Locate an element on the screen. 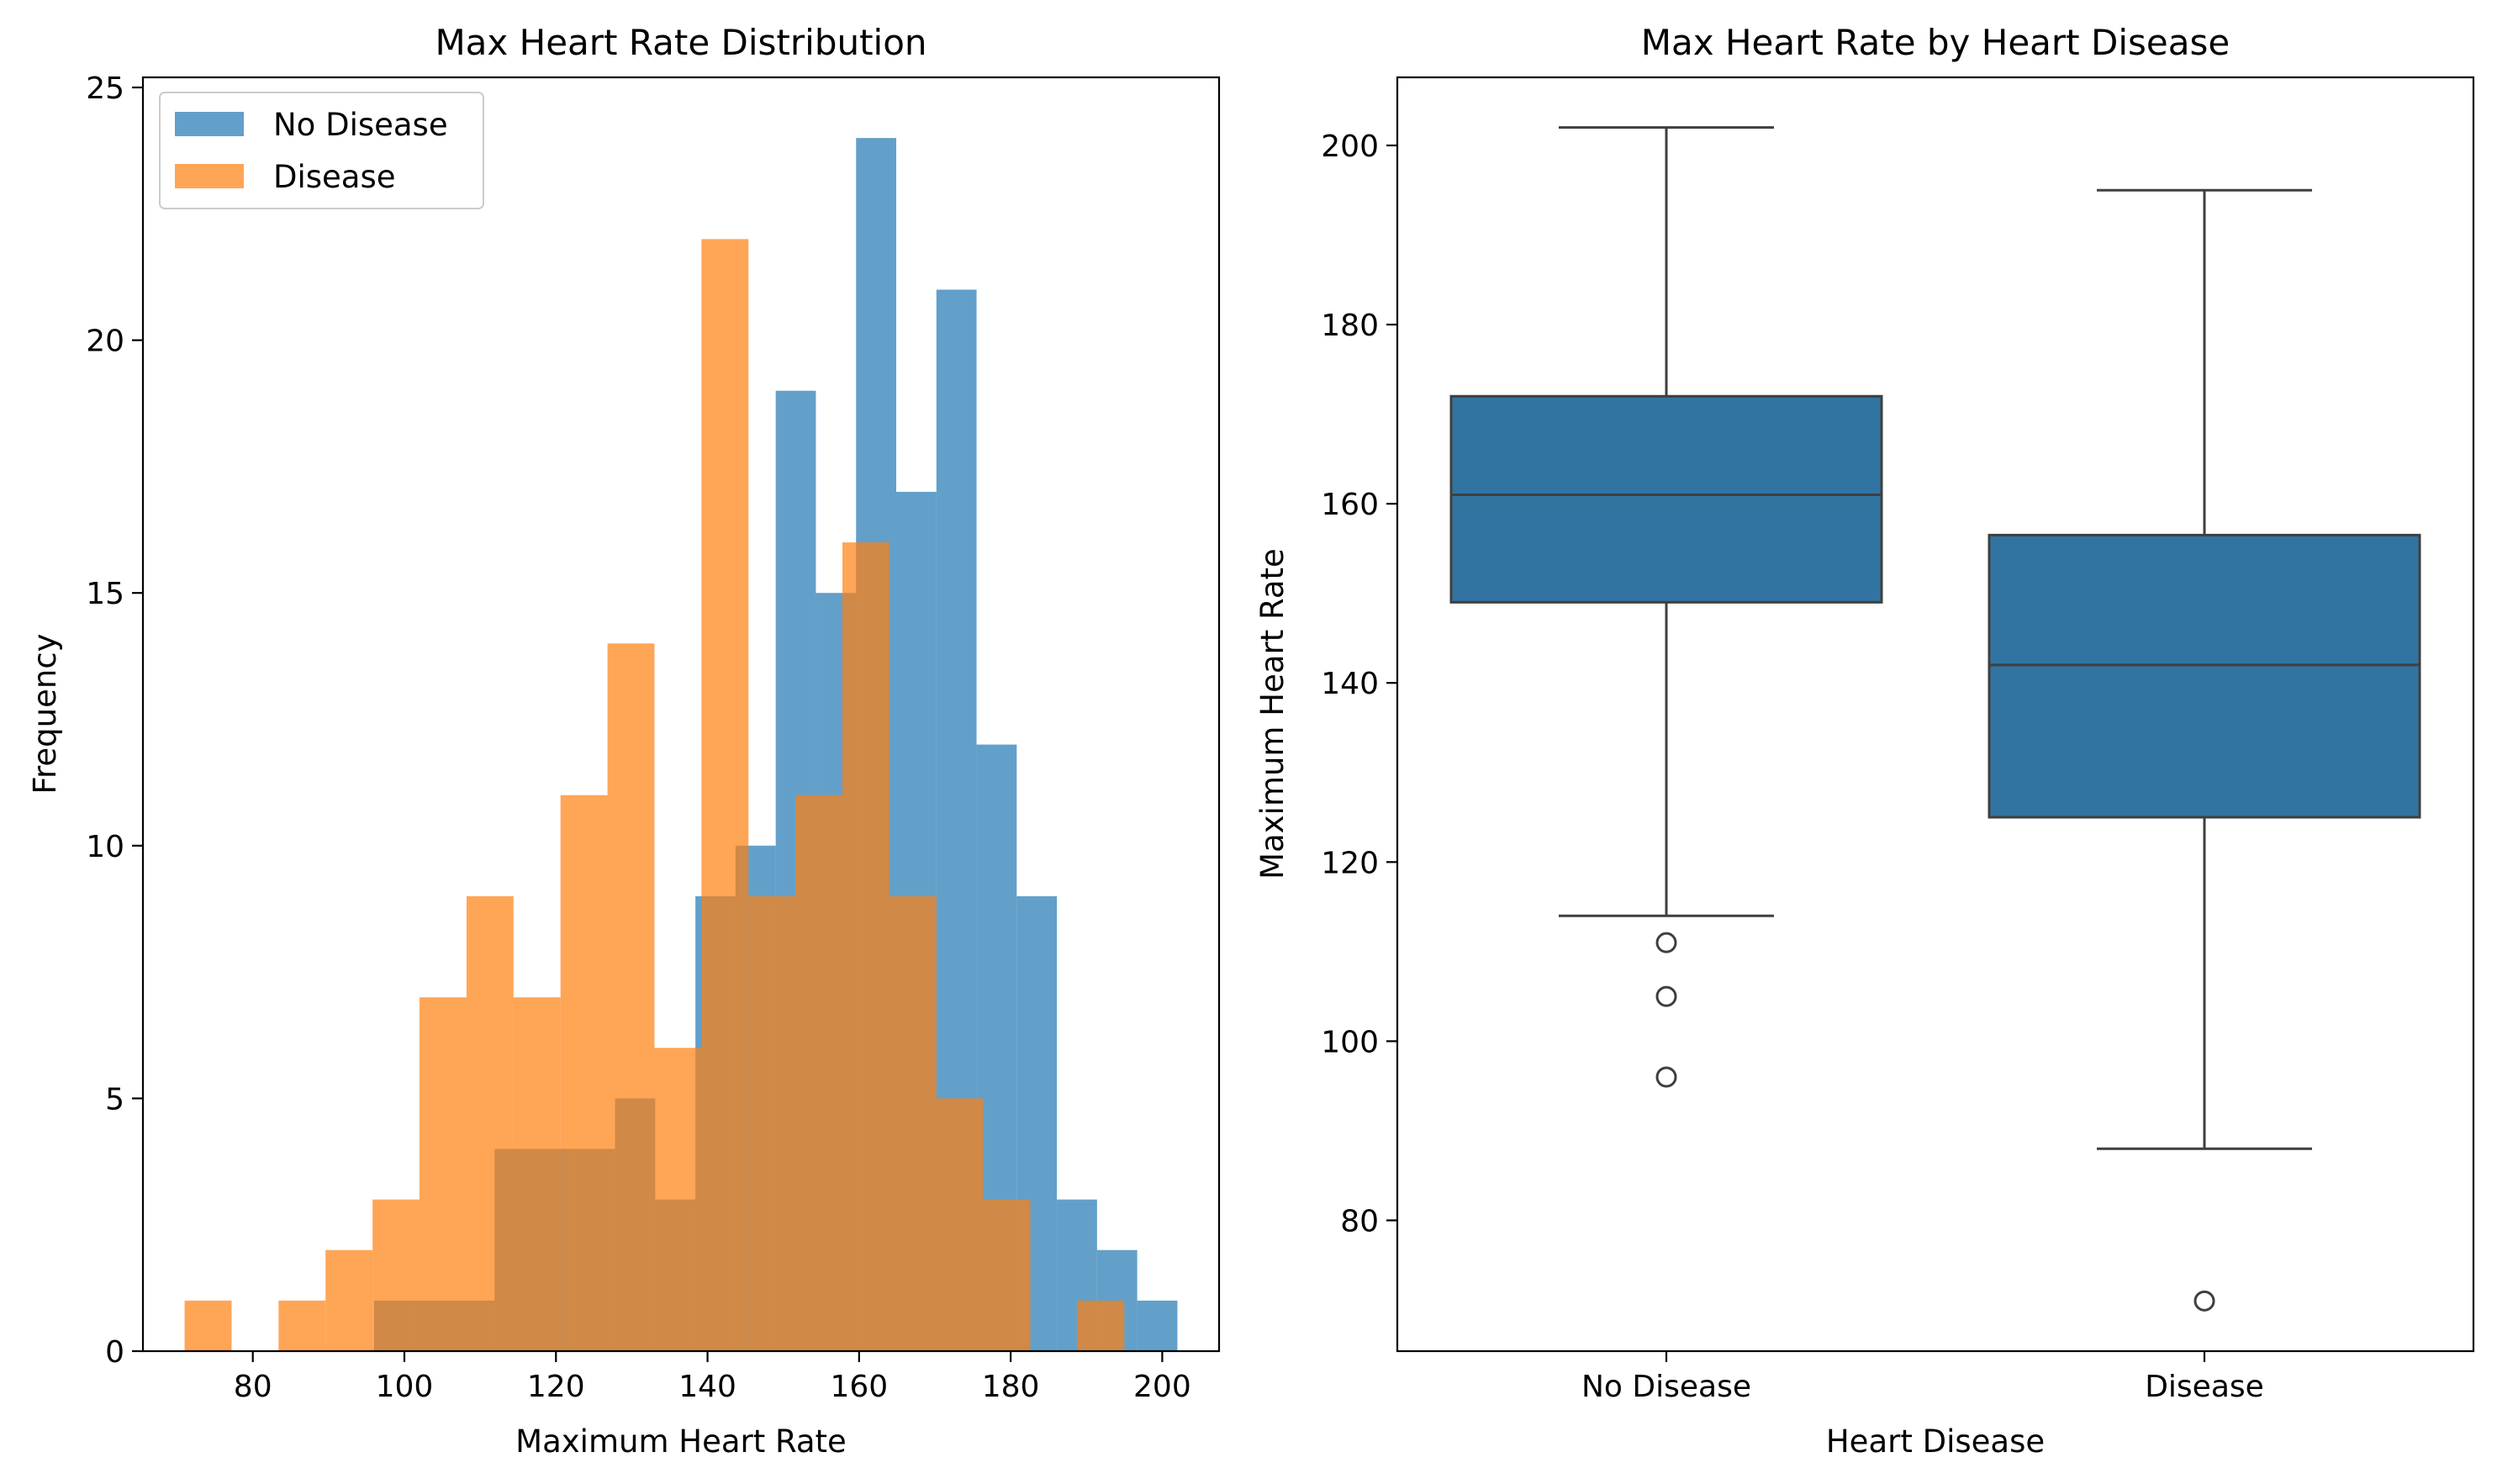  histogram-x-tick-label: 80 is located at coordinates (253, 1387).